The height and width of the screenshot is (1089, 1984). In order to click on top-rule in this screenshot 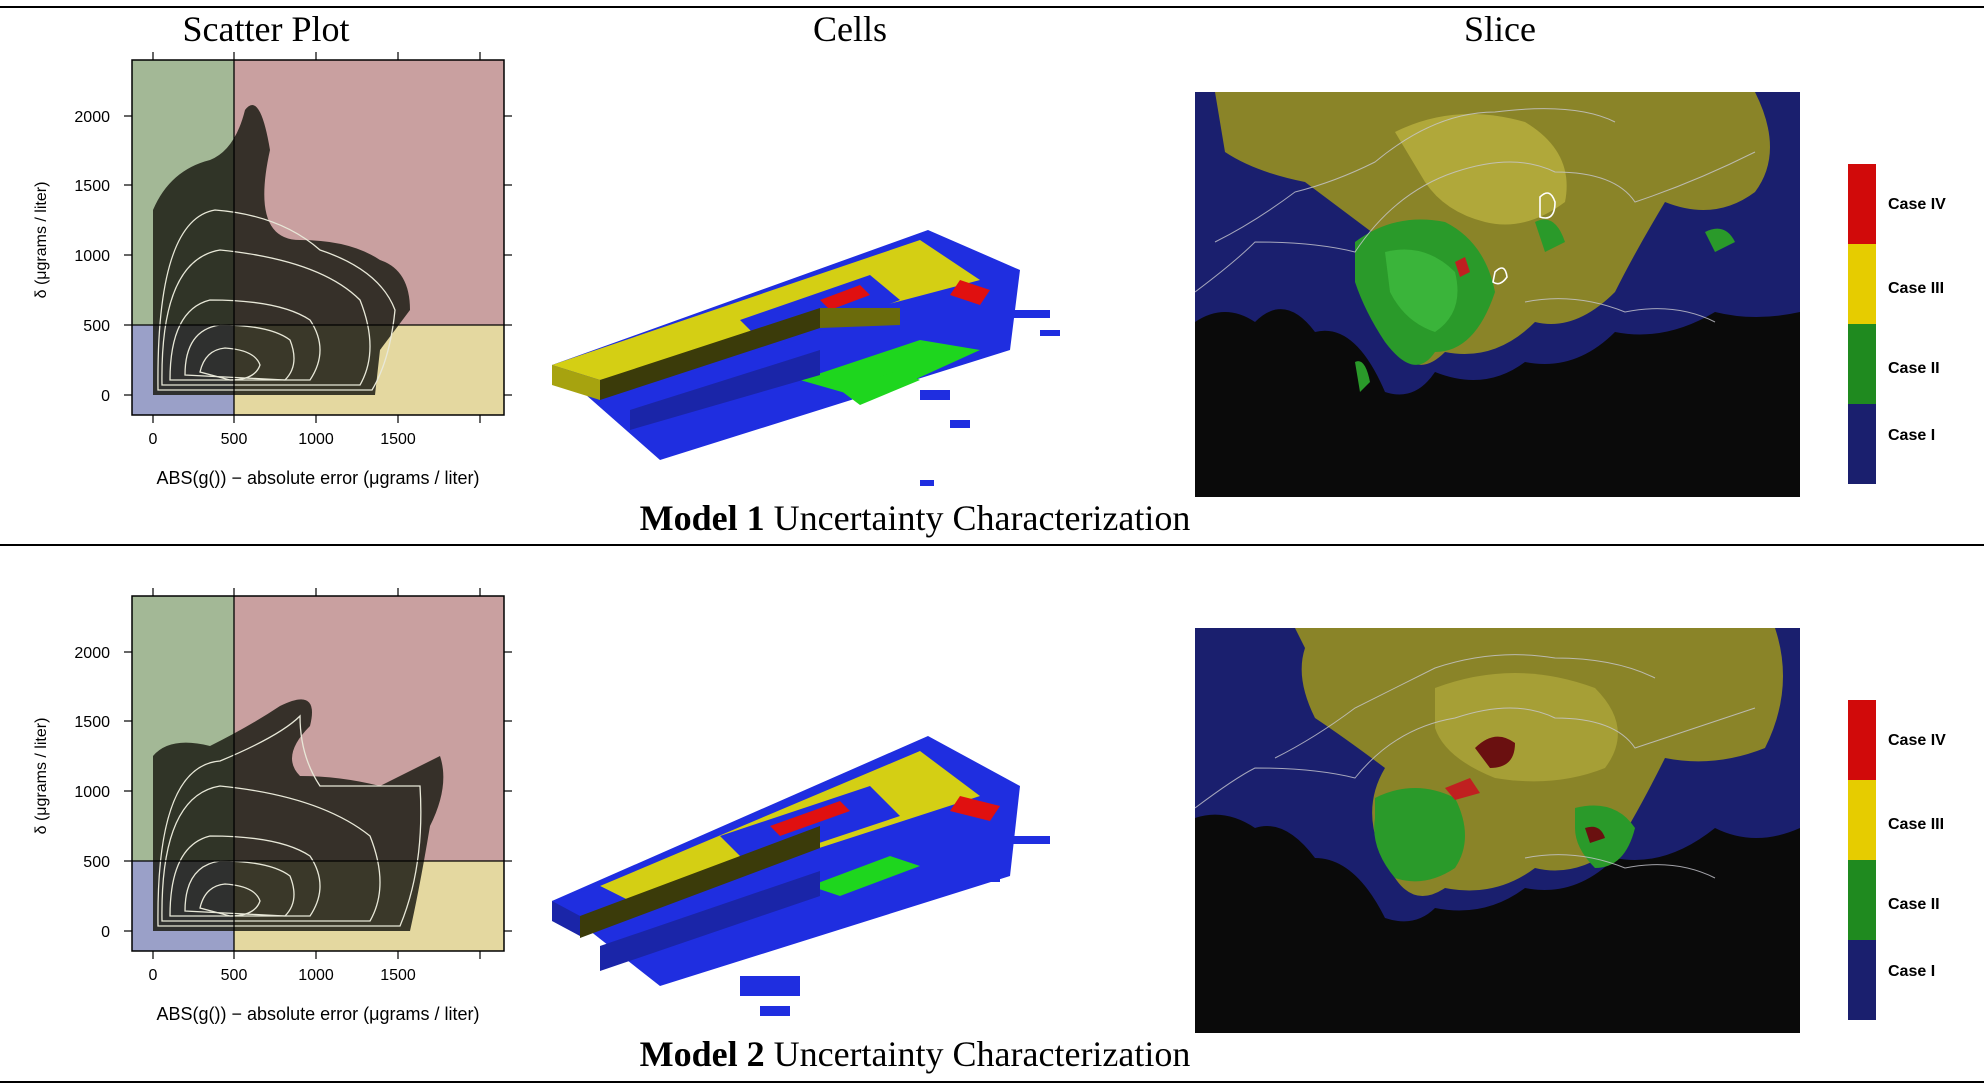, I will do `click(992, 7)`.